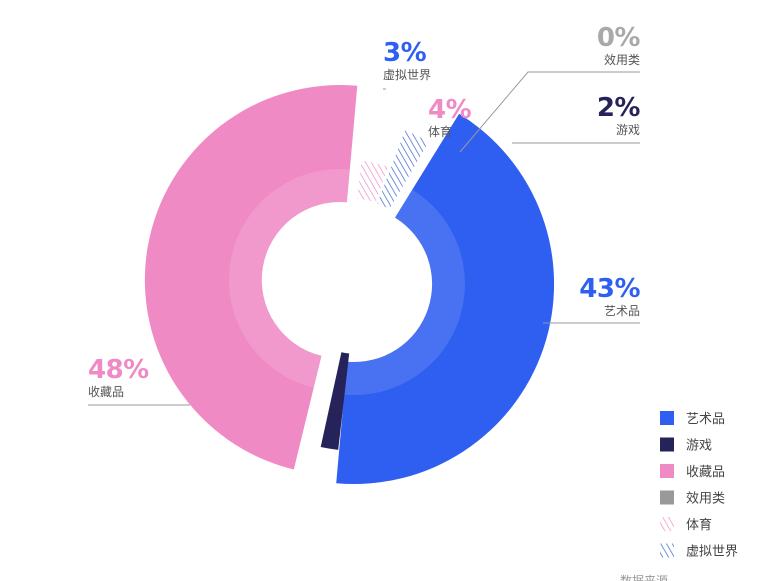 The height and width of the screenshot is (581, 770). I want to click on slice-sports, so click(373, 181).